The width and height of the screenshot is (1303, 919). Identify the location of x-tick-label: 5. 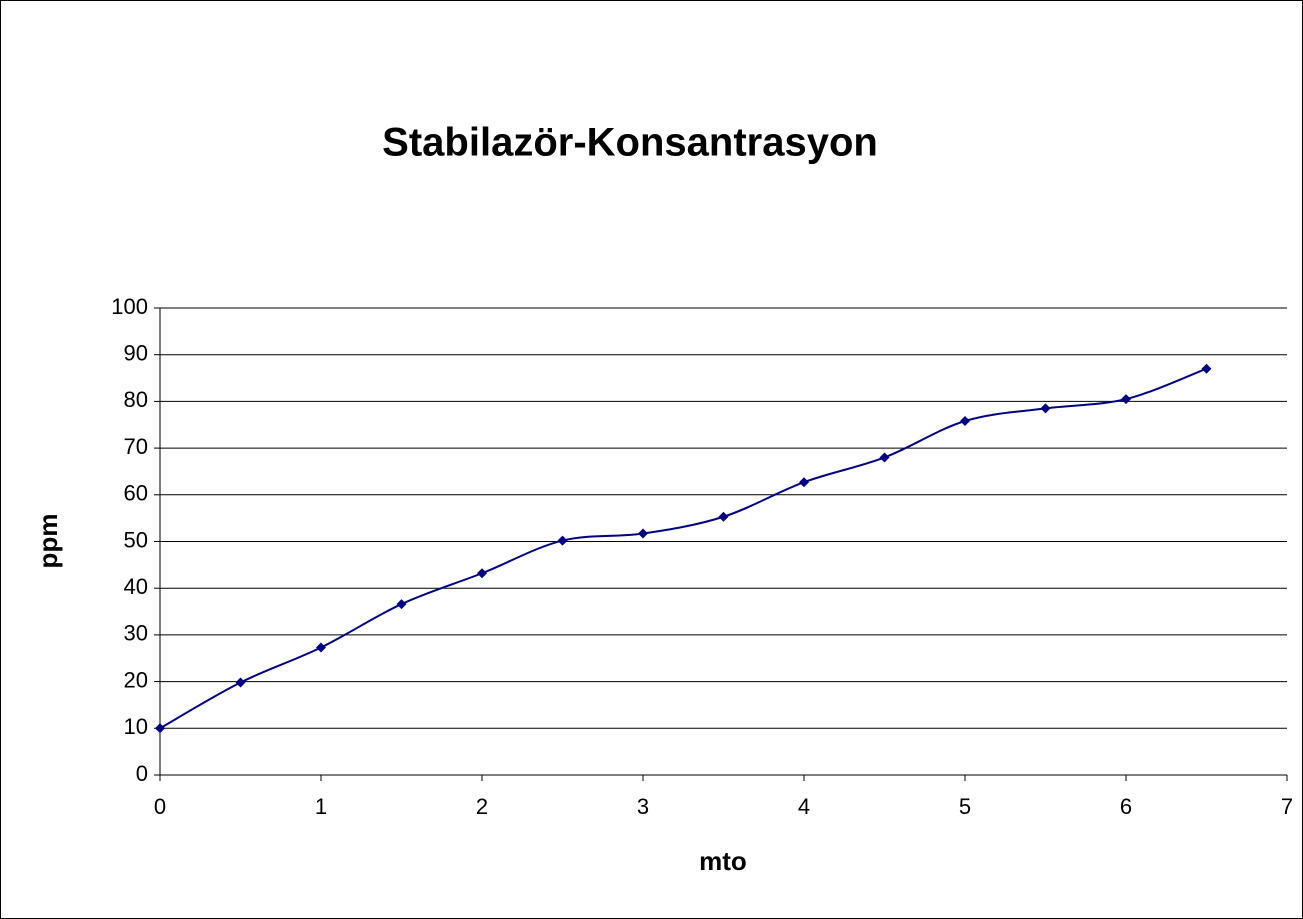
(965, 806).